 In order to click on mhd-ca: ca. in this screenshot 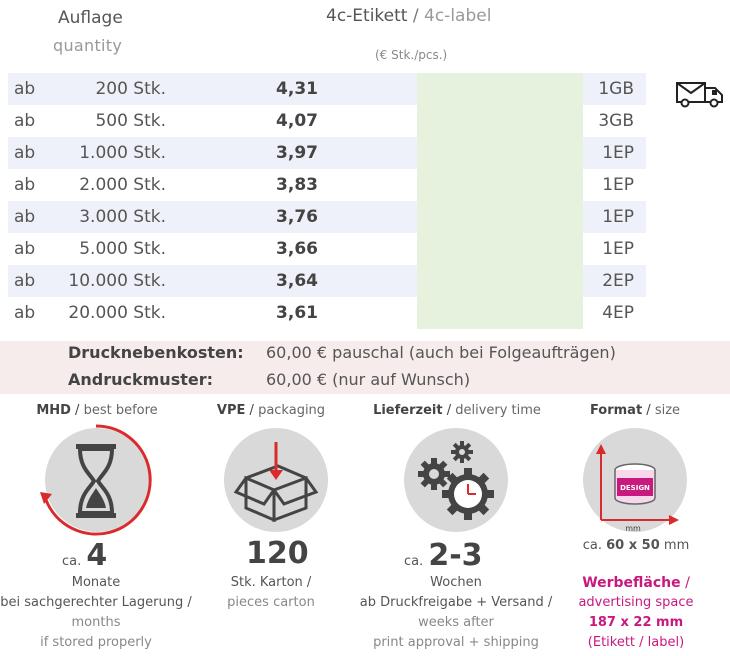, I will do `click(72, 561)`.